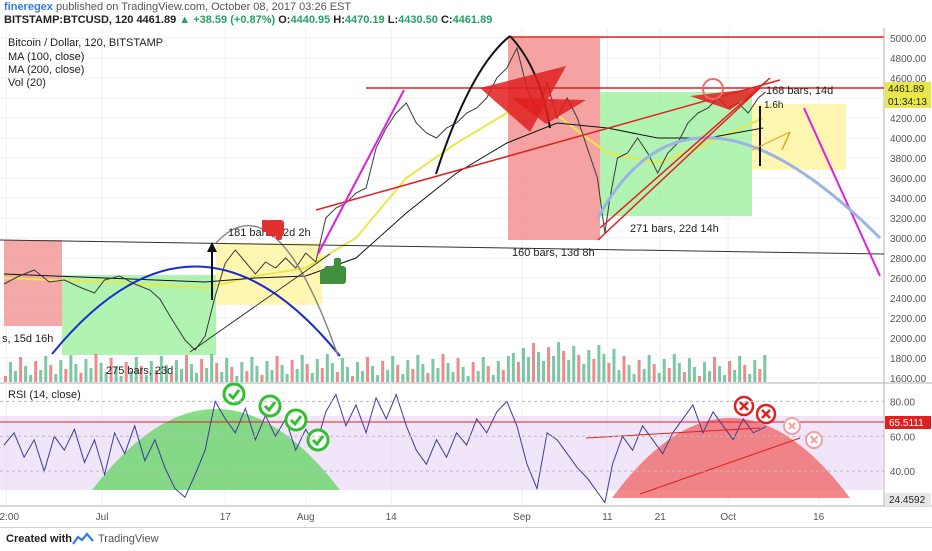 The image size is (932, 551). I want to click on volume-bars, so click(385, 362).